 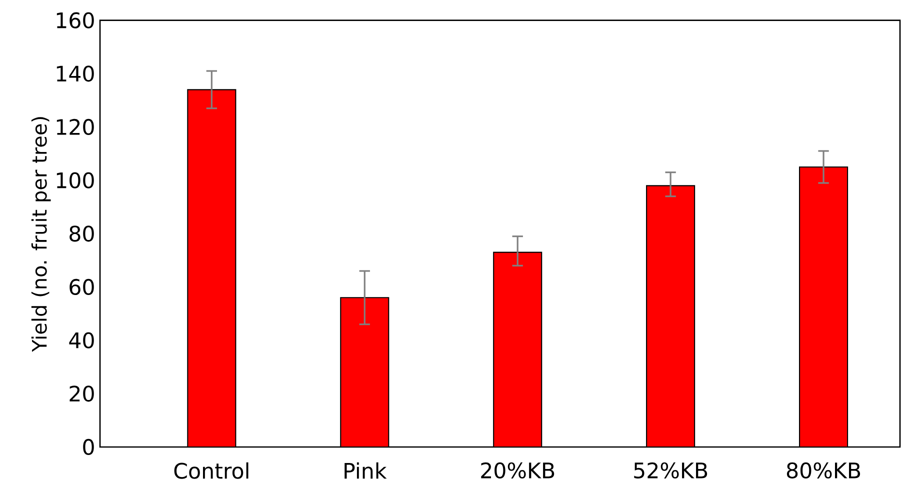 I want to click on y-tick-label: 0, so click(x=88, y=447).